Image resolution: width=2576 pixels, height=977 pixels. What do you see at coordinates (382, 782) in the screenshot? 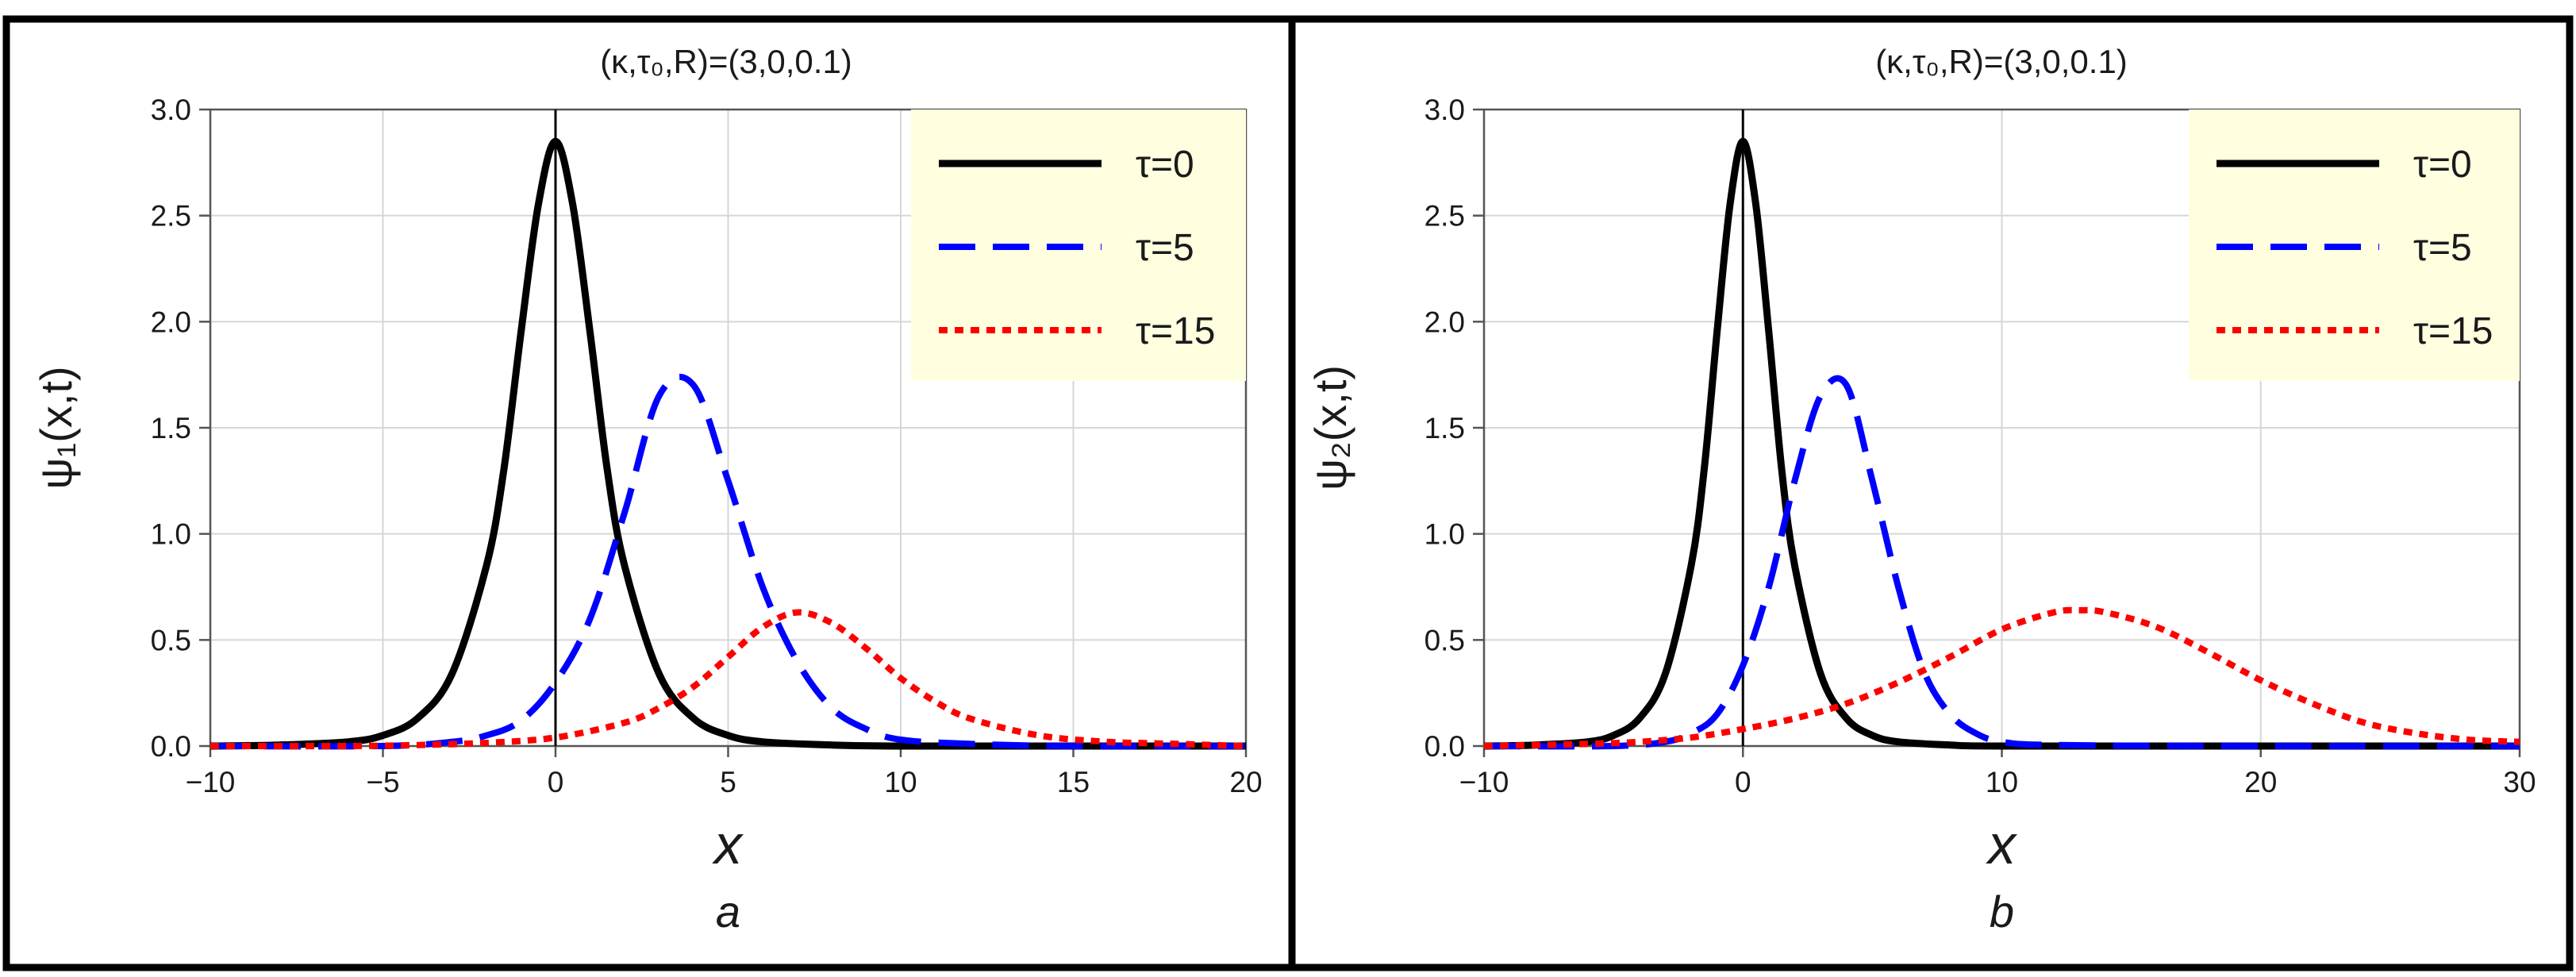
I see `x-tick-label: −5` at bounding box center [382, 782].